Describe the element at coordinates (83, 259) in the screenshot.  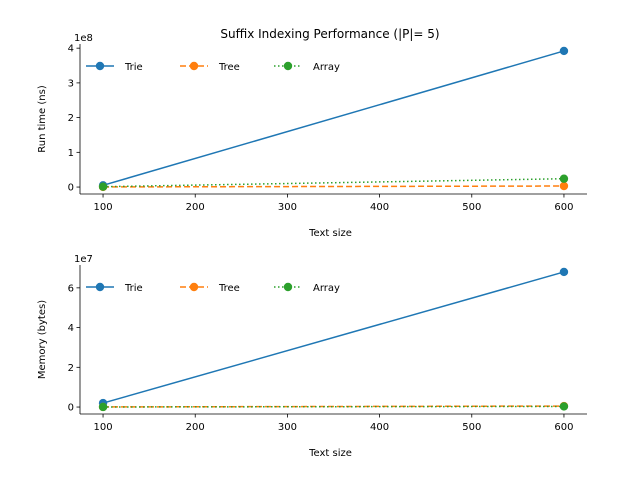
I see `y-multiplier-label: 1e7` at that location.